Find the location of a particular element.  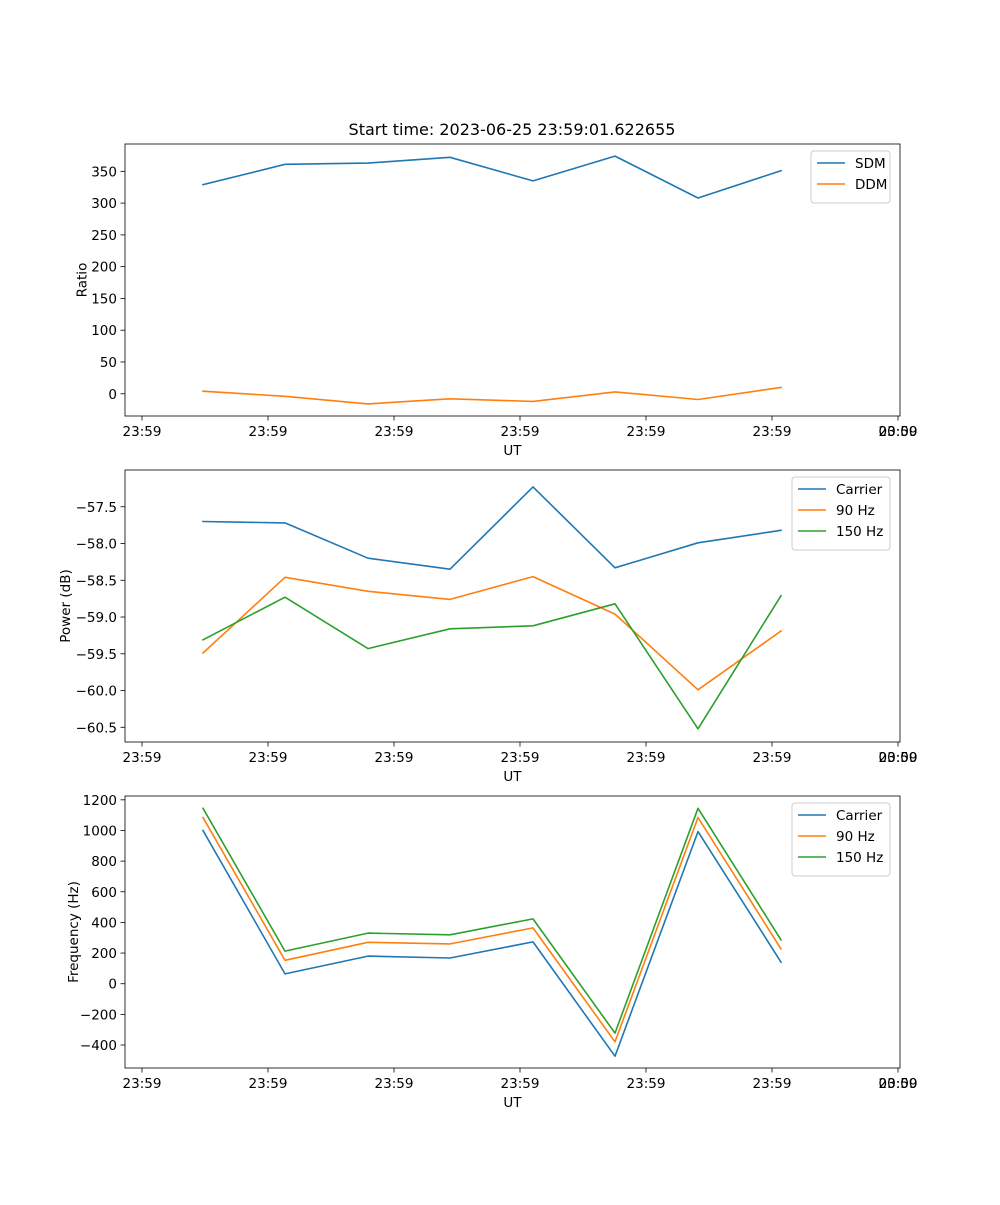

frequency-y-tick-label: 0 is located at coordinates (112, 985).